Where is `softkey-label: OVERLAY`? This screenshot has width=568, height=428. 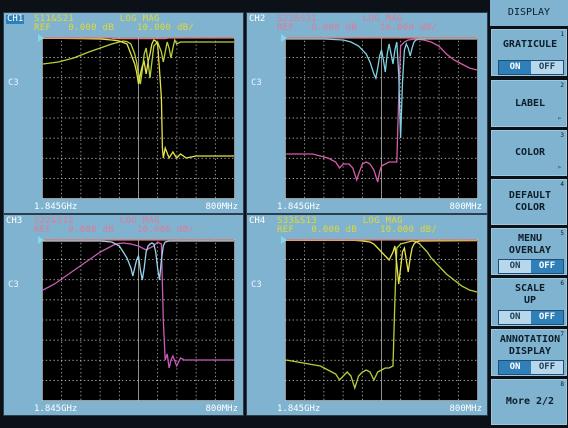
softkey-label: OVERLAY is located at coordinates (530, 250).